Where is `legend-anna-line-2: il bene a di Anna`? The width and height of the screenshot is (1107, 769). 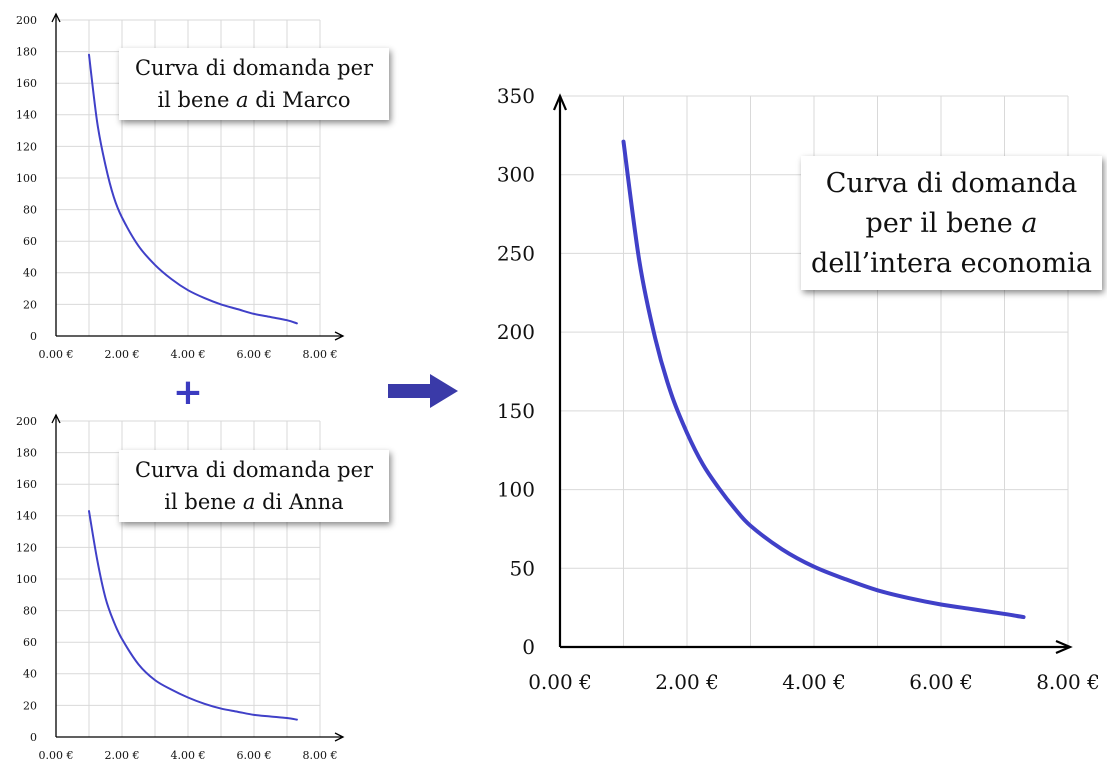
legend-anna-line-2: il bene a di Anna is located at coordinates (254, 502).